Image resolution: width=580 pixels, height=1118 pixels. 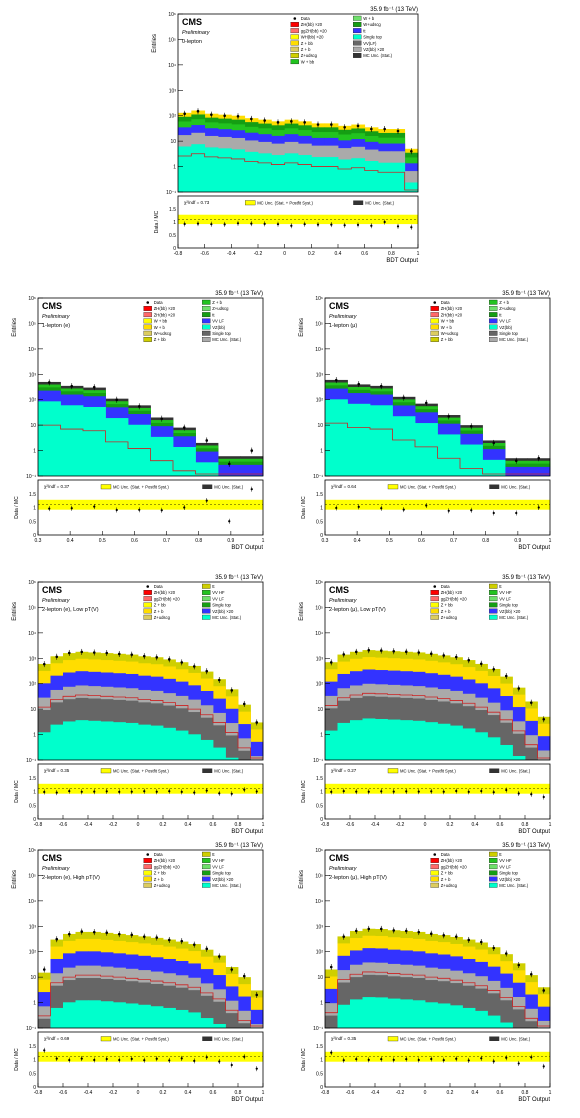 What do you see at coordinates (17, 791) in the screenshot?
I see `ratio-y-label: Data / MC` at bounding box center [17, 791].